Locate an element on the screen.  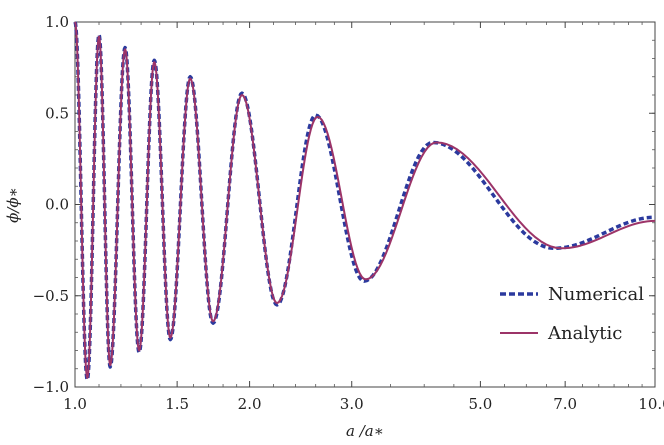
y-tick-label: 0.5 is located at coordinates (57, 113).